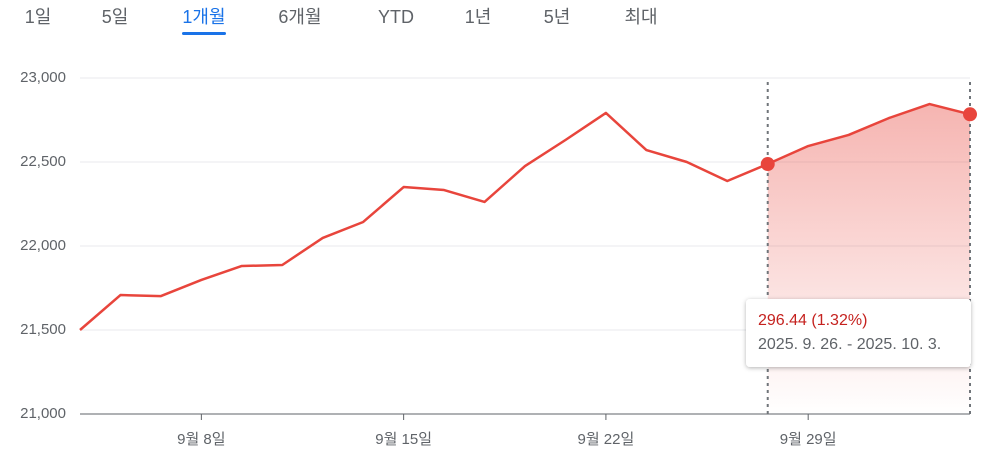 This screenshot has height=456, width=987. Describe the element at coordinates (812, 320) in the screenshot. I see `tooltip-change: 296.44 (1.32%)` at that location.